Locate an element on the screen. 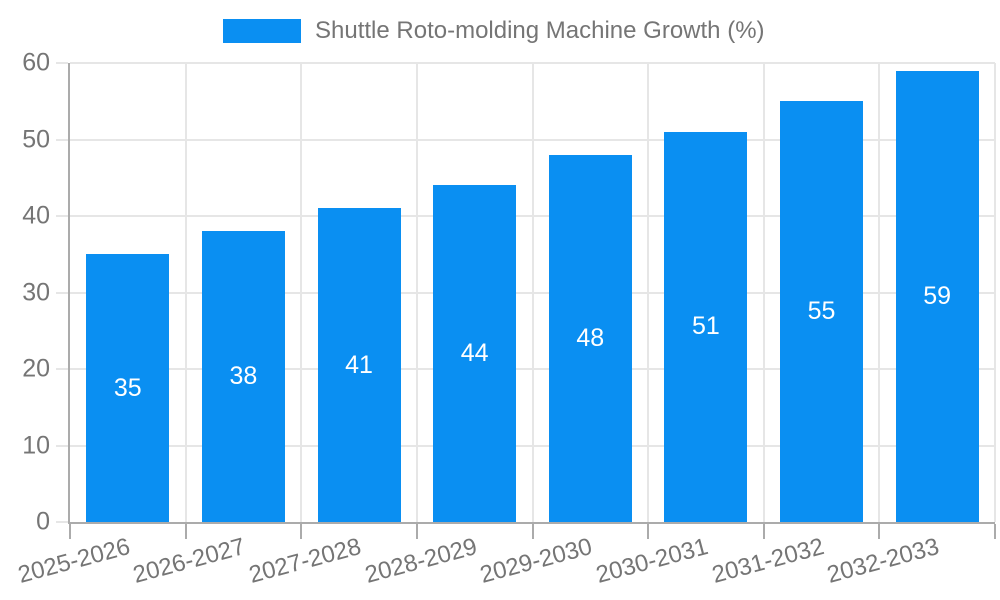 Image resolution: width=1000 pixels, height=600 pixels. bar-2031-2032: 55 is located at coordinates (822, 311).